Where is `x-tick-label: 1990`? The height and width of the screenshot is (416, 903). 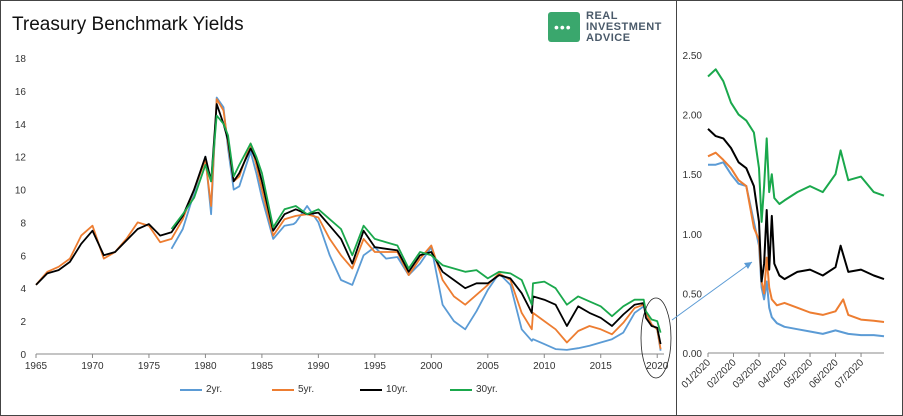 x-tick-label: 1990 is located at coordinates (318, 366).